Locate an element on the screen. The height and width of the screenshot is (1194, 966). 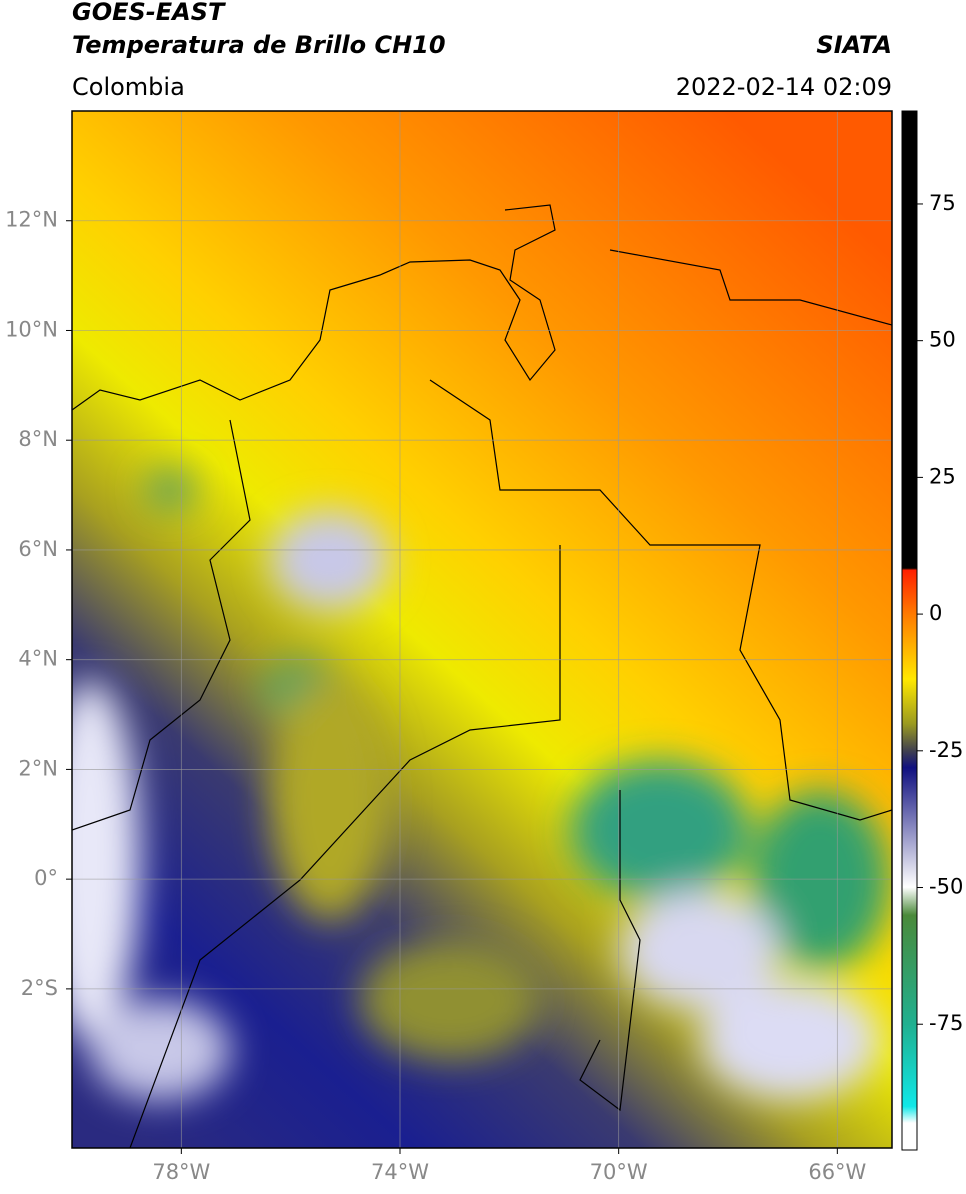
colorbar-tick-label: 0 is located at coordinates (935, 613).